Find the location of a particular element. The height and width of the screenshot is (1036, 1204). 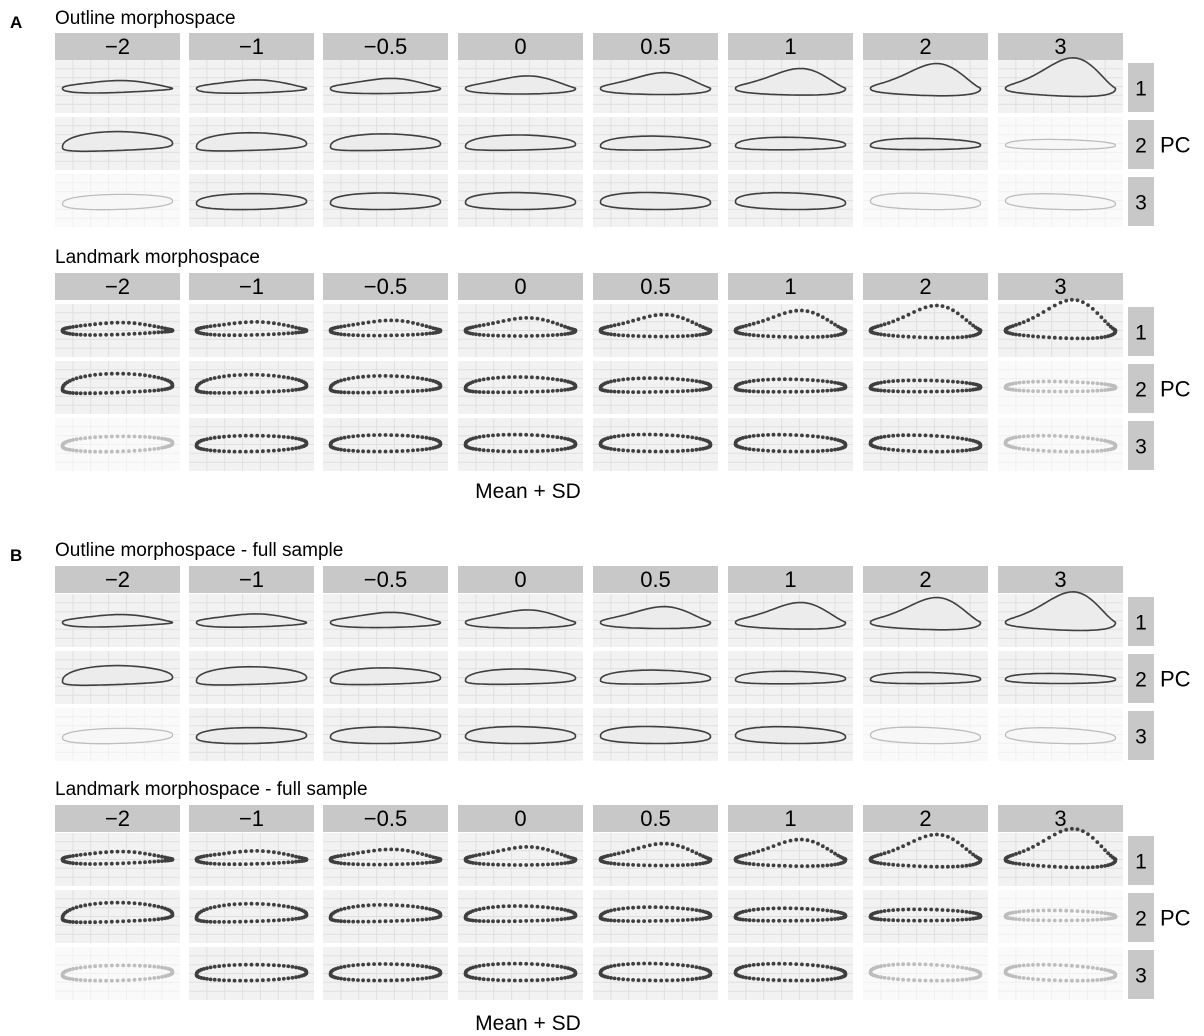

row-label: 2 is located at coordinates (1141, 919).